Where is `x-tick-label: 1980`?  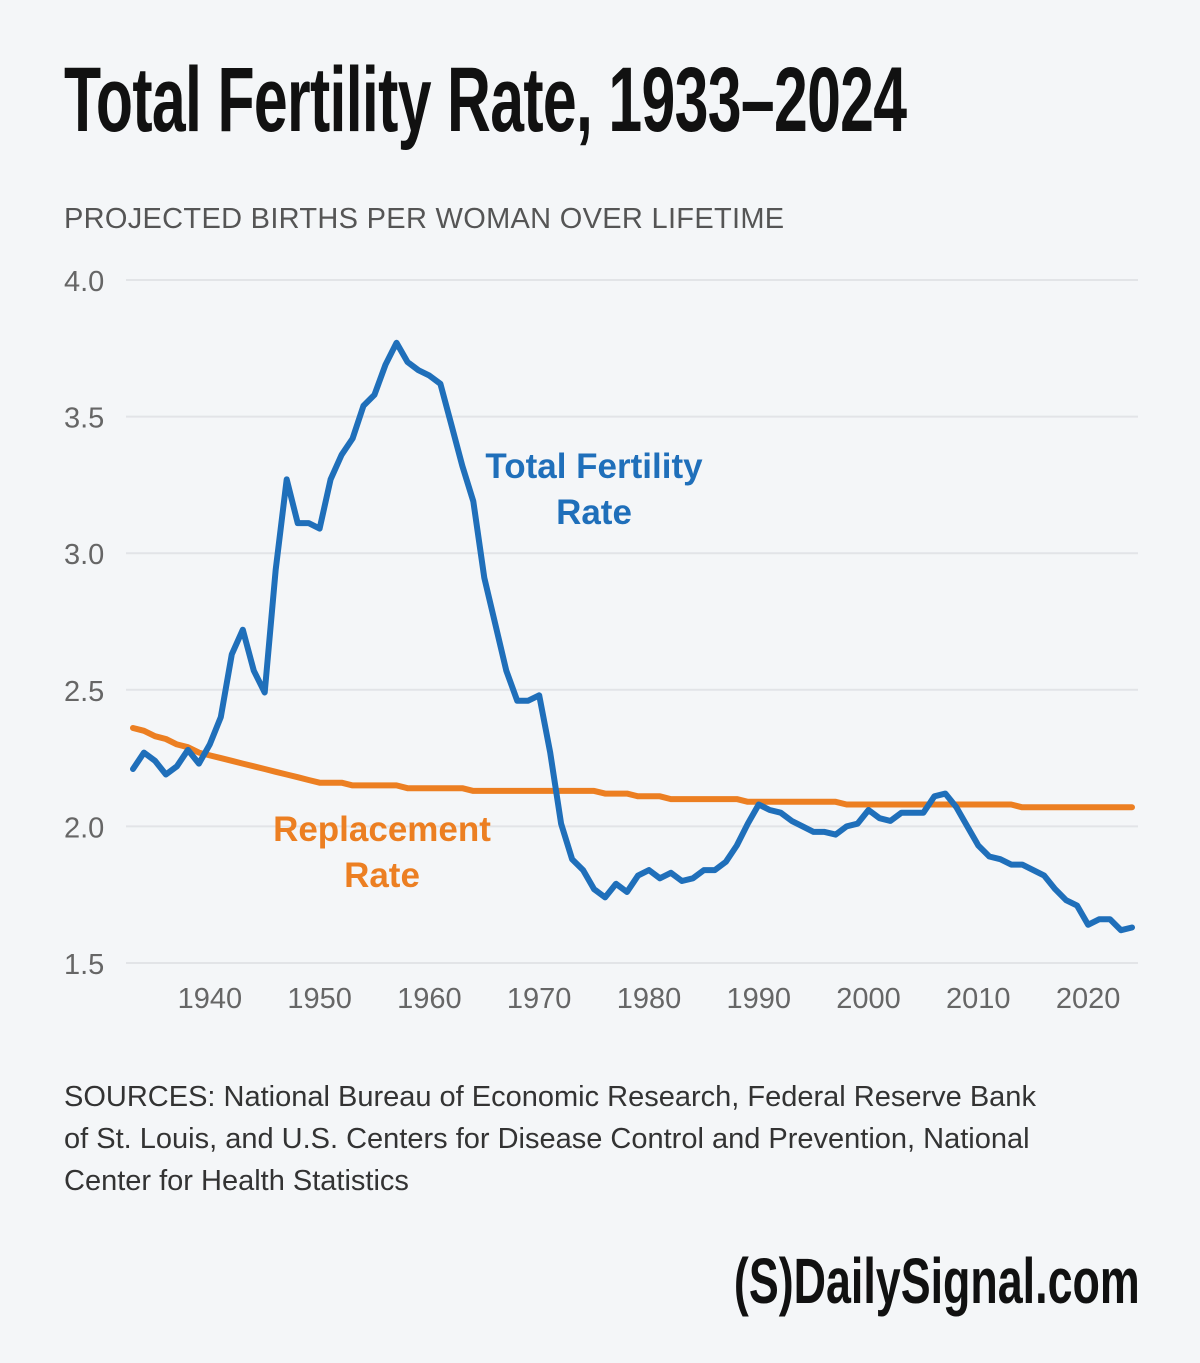
x-tick-label: 1980 is located at coordinates (649, 999).